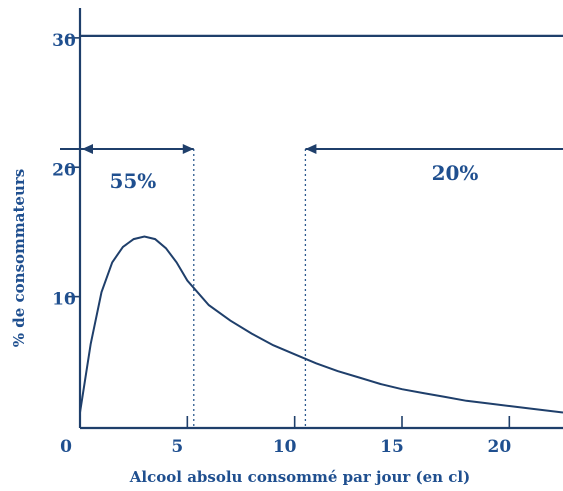  What do you see at coordinates (64, 170) in the screenshot?
I see `y-tick-label: 20` at bounding box center [64, 170].